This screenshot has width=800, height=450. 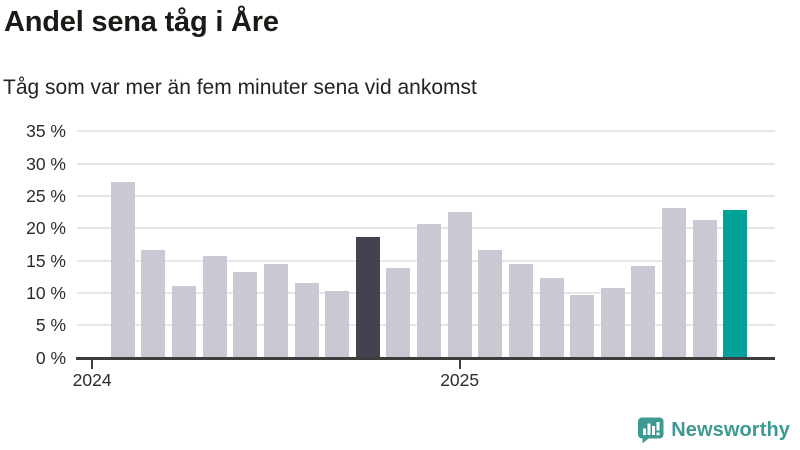 What do you see at coordinates (425, 358) in the screenshot?
I see `x-axis-line` at bounding box center [425, 358].